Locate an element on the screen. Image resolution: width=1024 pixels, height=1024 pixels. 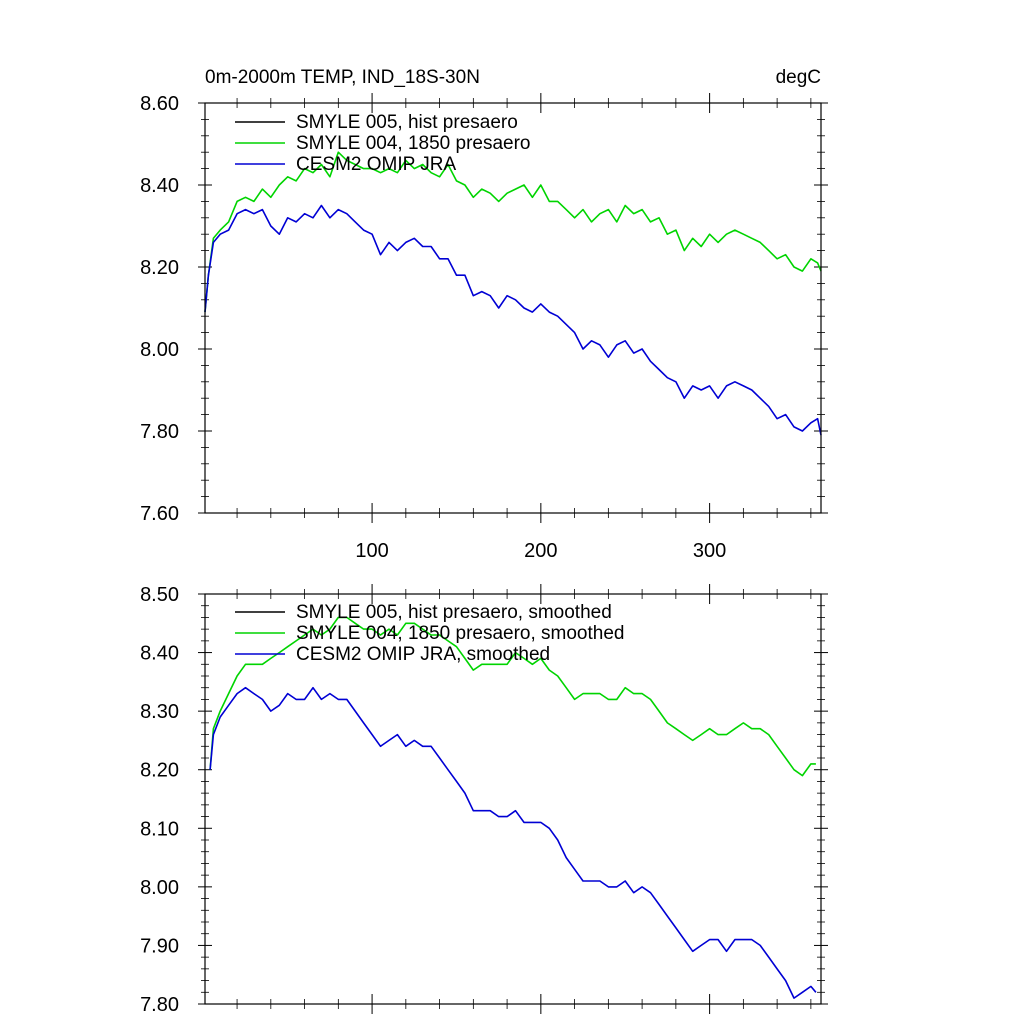
top-ytick-label-2: 8.00 is located at coordinates (159, 350).